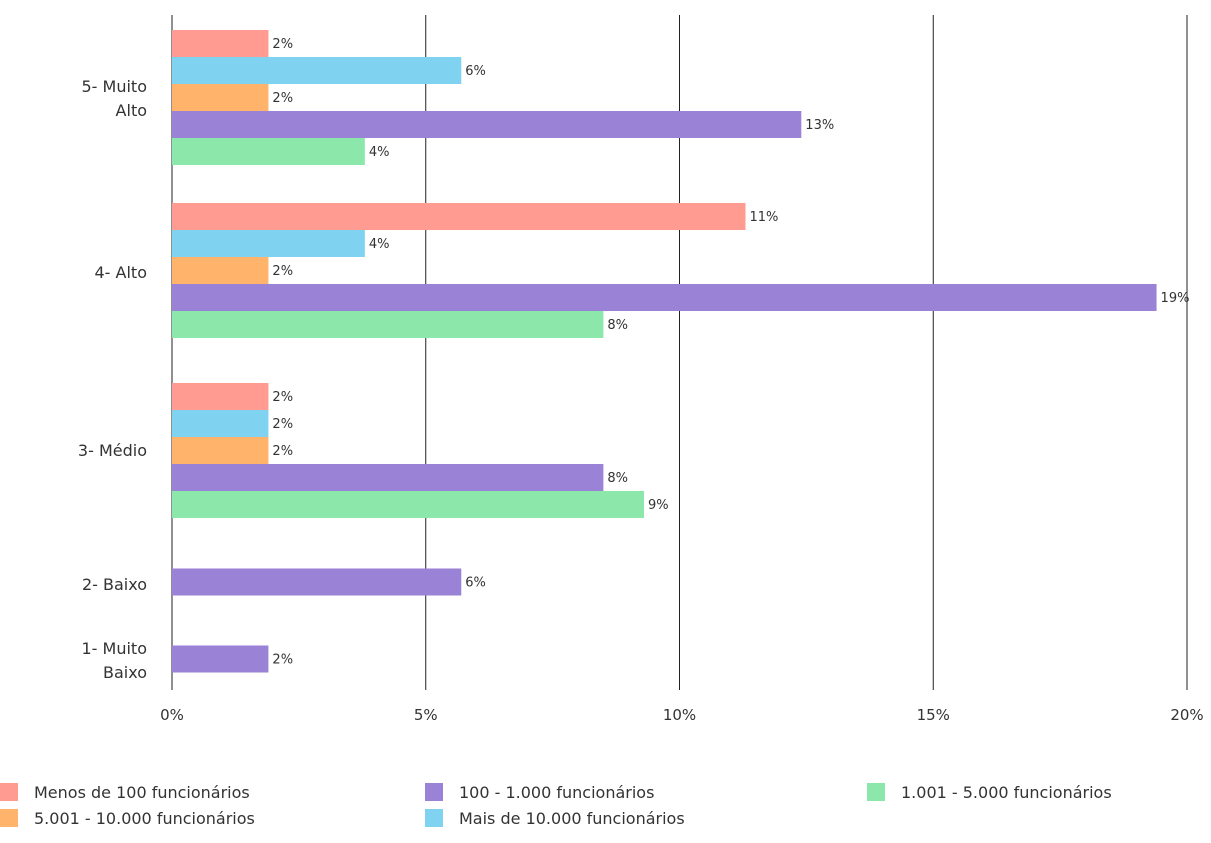 The width and height of the screenshot is (1211, 843). Describe the element at coordinates (819, 125) in the screenshot. I see `data-label: 13%` at that location.